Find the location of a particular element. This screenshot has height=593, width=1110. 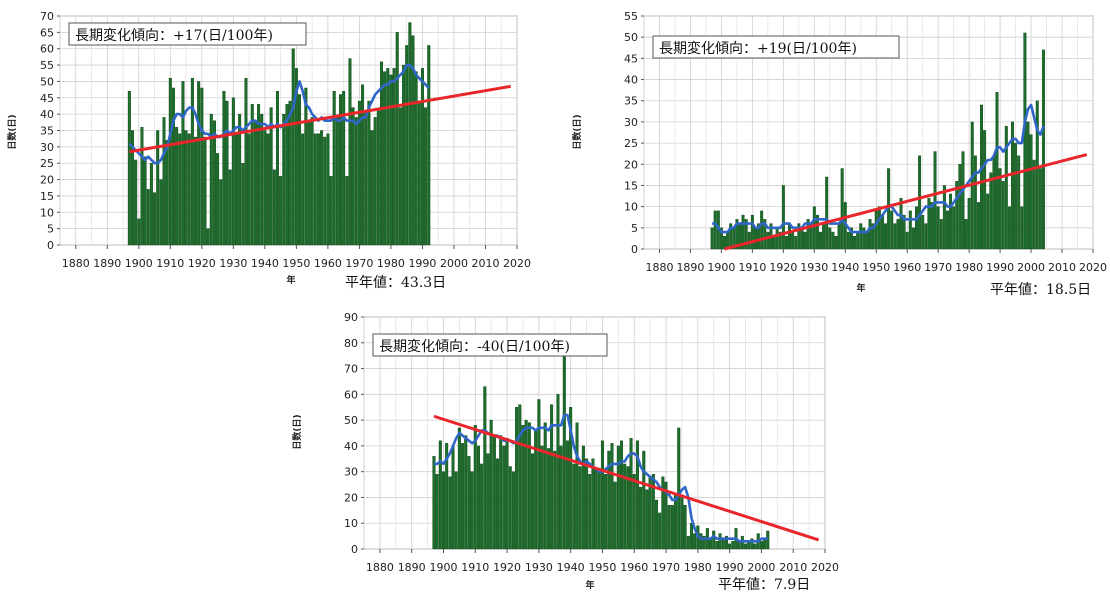

y-tick-label: 50 is located at coordinates (631, 37).